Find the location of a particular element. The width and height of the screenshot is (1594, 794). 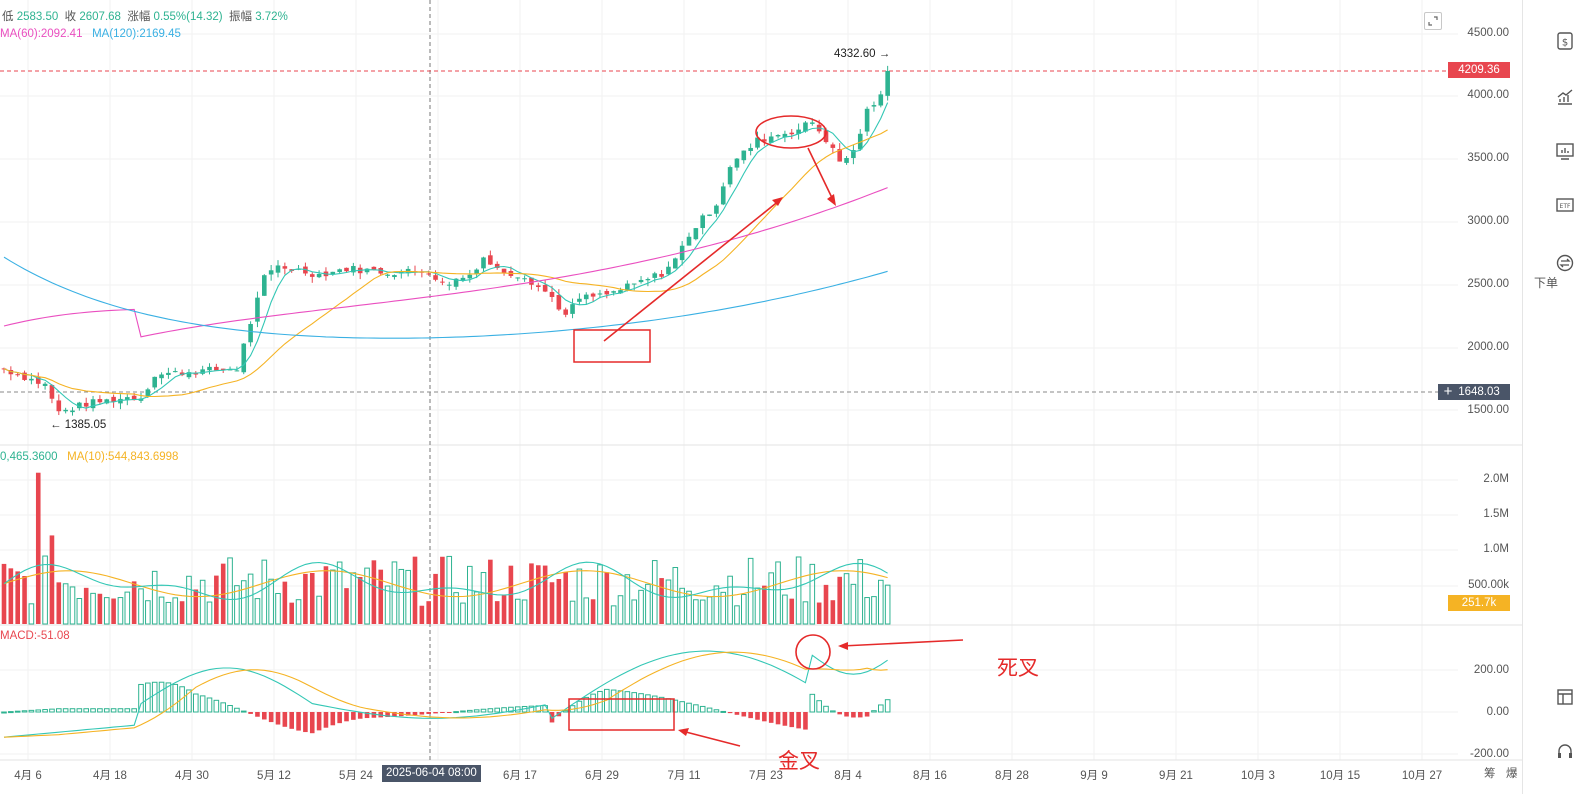

close-label: 收 is located at coordinates (70, 17).